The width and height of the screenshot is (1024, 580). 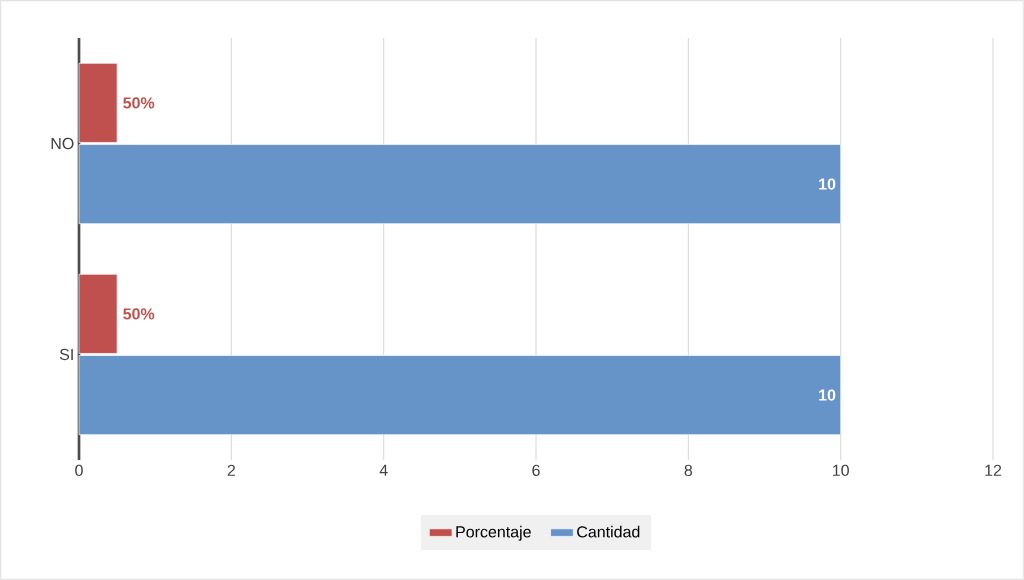 What do you see at coordinates (993, 470) in the screenshot?
I see `x-tick-label: 12` at bounding box center [993, 470].